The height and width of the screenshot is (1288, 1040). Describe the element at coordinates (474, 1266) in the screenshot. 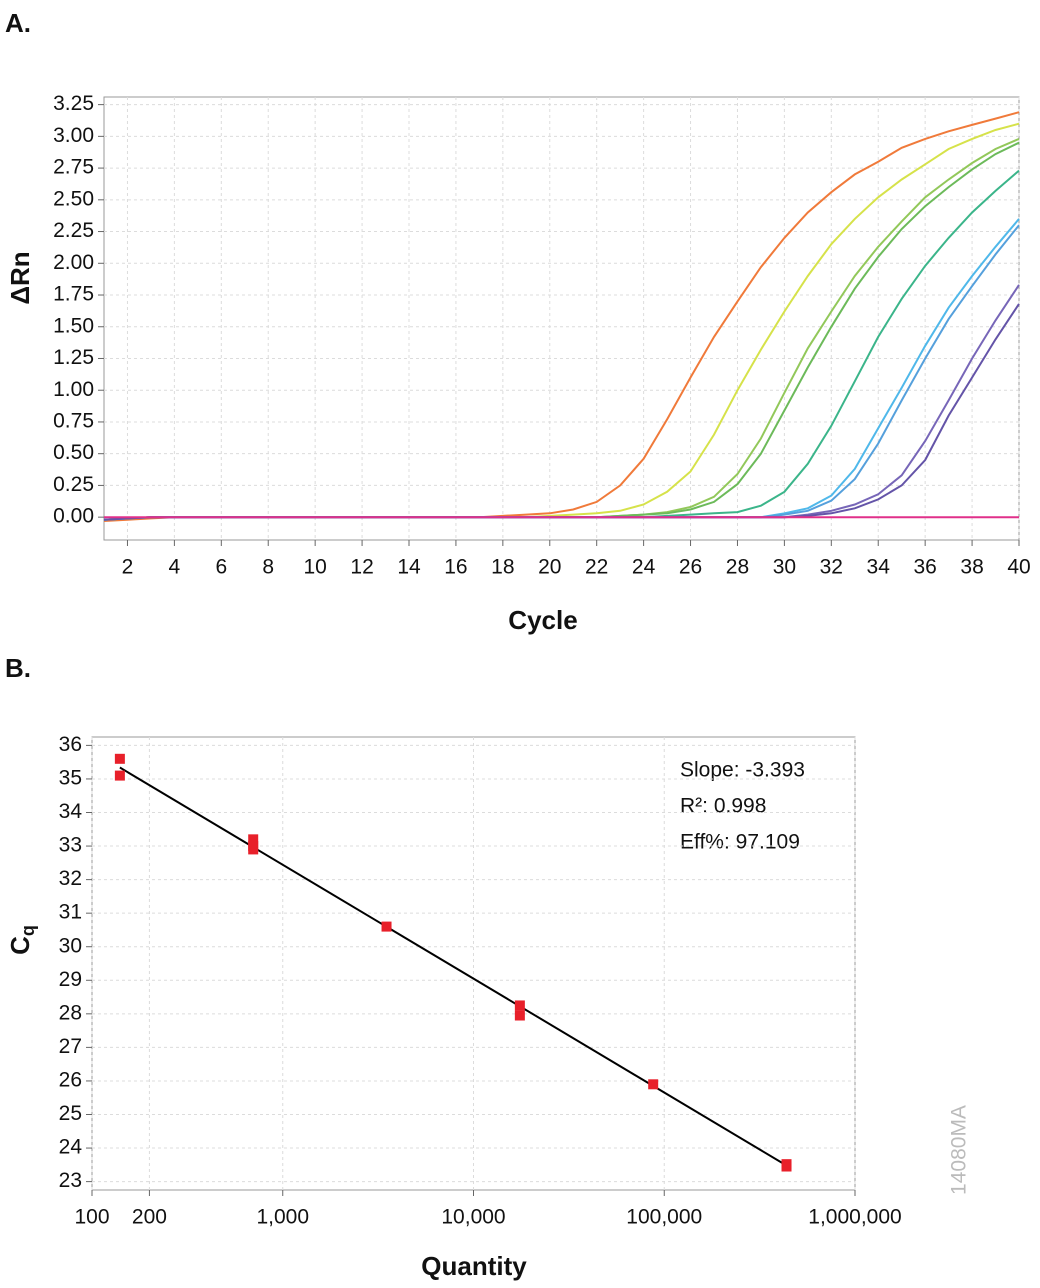

I see `x-axis-label: Quantity` at that location.